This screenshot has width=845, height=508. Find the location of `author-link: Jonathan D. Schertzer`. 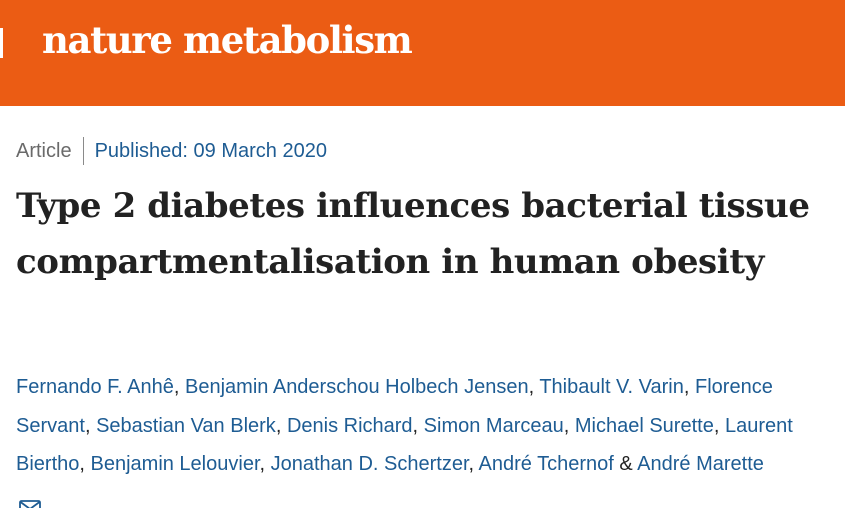

author-link: Jonathan D. Schertzer is located at coordinates (369, 464).